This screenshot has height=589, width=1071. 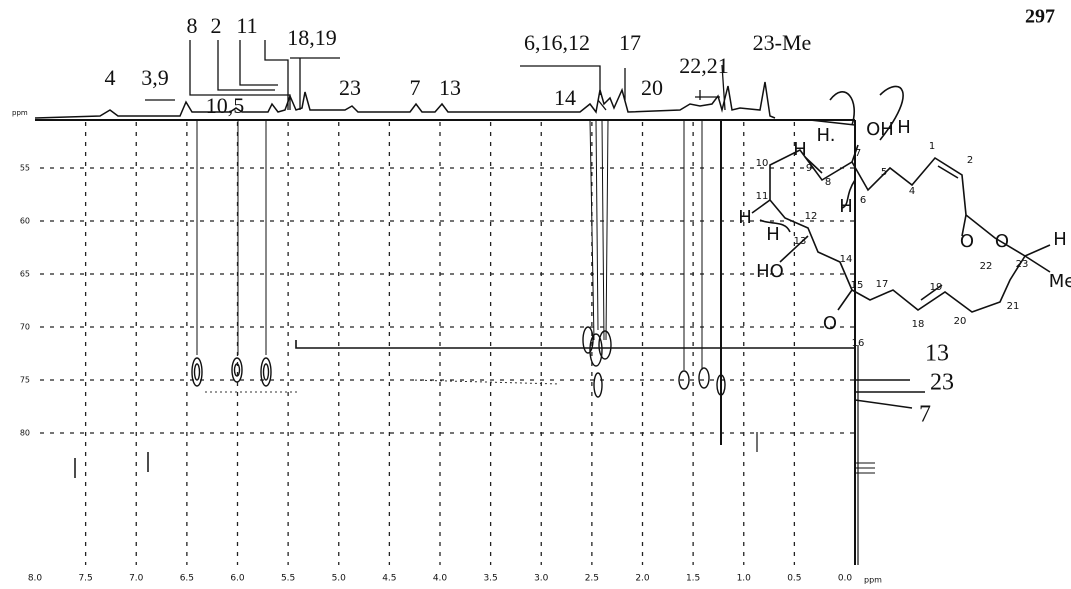 What do you see at coordinates (693, 579) in the screenshot?
I see `x-tick-label: 1.5` at bounding box center [693, 579].